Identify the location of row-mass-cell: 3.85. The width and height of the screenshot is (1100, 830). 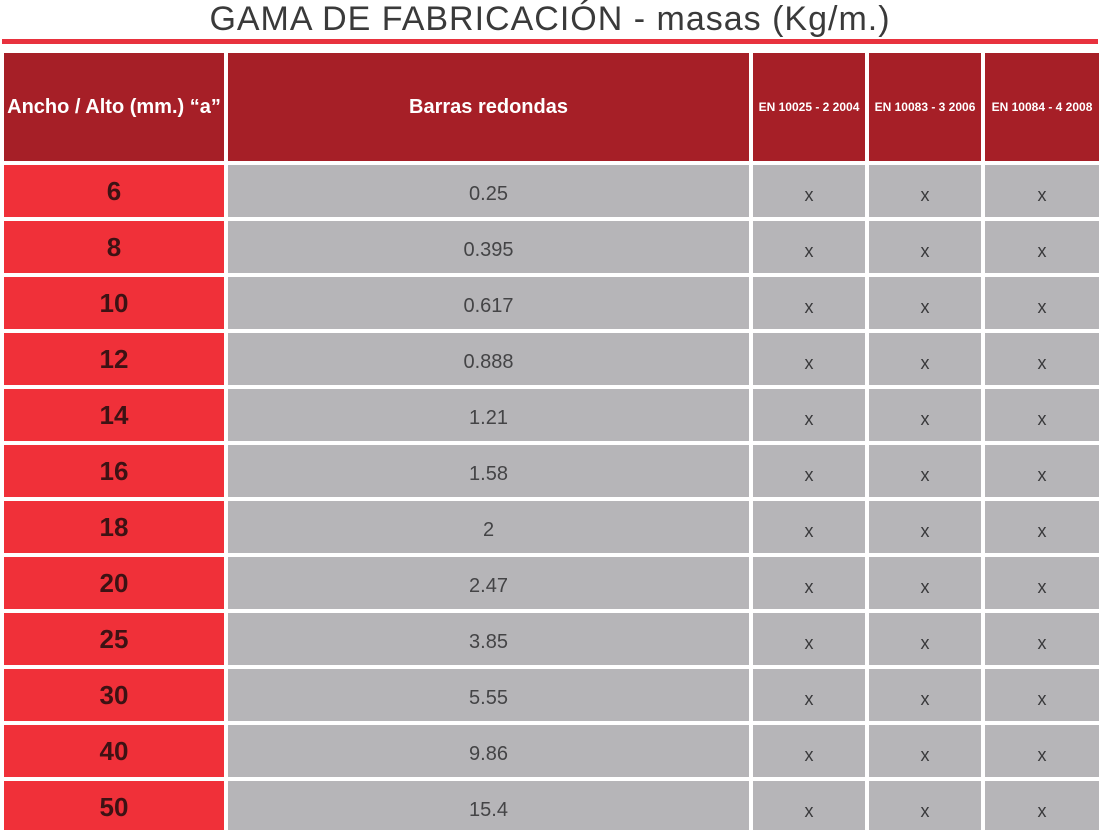
(488, 639).